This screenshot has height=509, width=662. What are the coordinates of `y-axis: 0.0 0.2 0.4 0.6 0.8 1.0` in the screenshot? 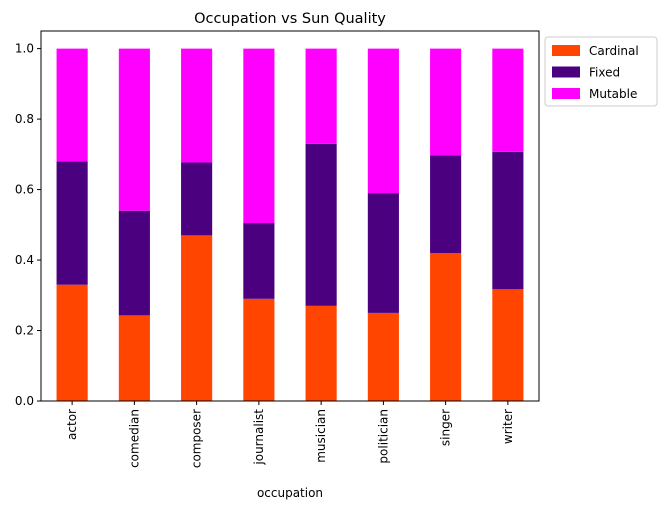 It's located at (28, 225).